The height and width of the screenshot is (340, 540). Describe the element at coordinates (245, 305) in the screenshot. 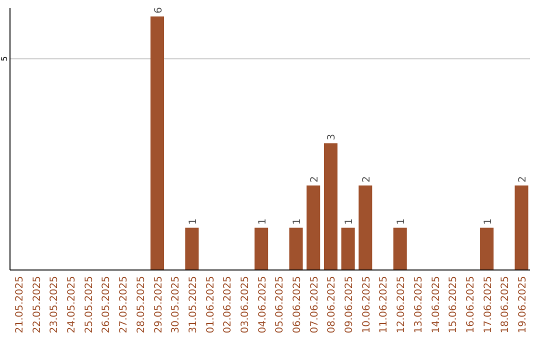

I see `x-tick-label: 03.06.2025` at that location.